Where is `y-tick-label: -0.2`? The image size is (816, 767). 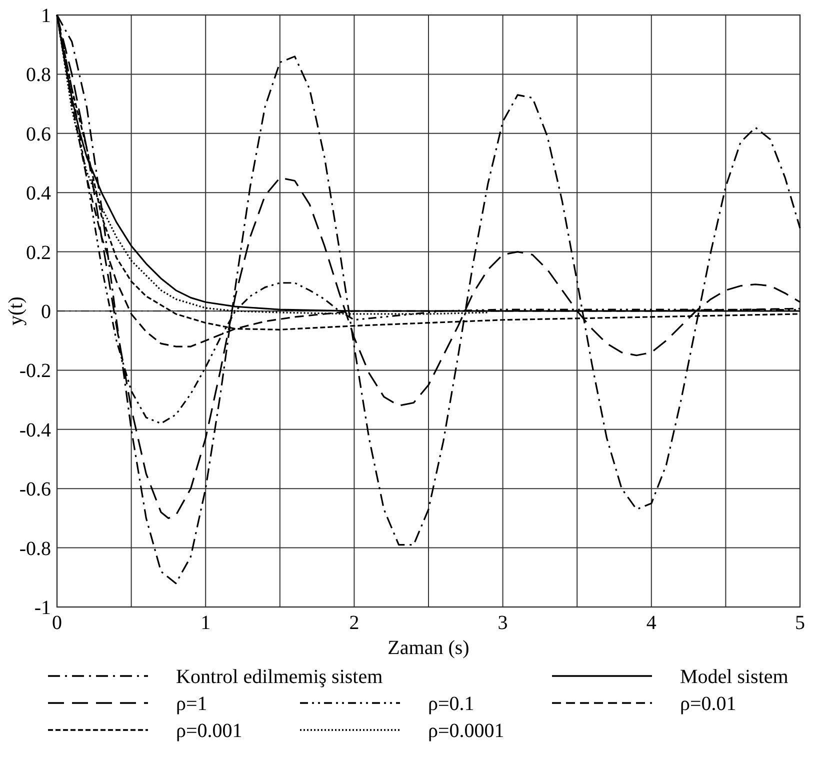
y-tick-label: -0.2 is located at coordinates (35, 371).